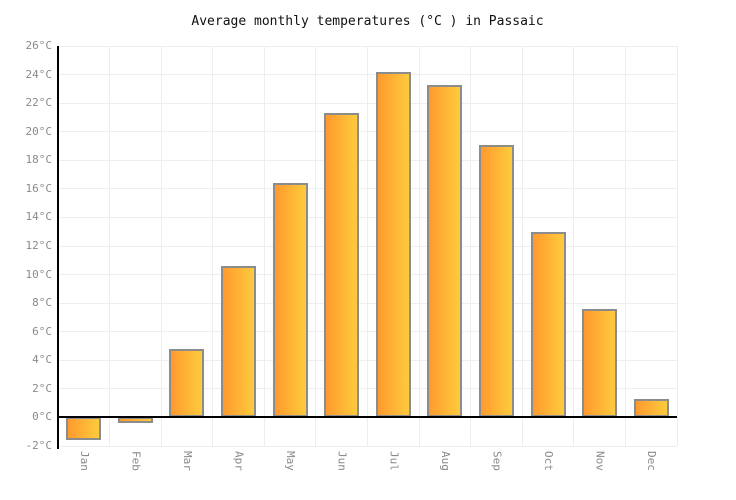 Image resolution: width=736 pixels, height=500 pixels. What do you see at coordinates (651, 408) in the screenshot?
I see `bar-dec` at bounding box center [651, 408].